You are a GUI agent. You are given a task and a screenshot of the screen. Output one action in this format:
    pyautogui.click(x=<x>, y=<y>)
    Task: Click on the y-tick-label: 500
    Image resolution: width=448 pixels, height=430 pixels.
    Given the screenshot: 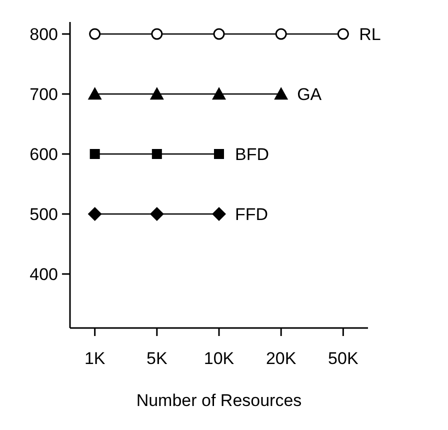 What is the action you would take?
    pyautogui.click(x=44, y=214)
    